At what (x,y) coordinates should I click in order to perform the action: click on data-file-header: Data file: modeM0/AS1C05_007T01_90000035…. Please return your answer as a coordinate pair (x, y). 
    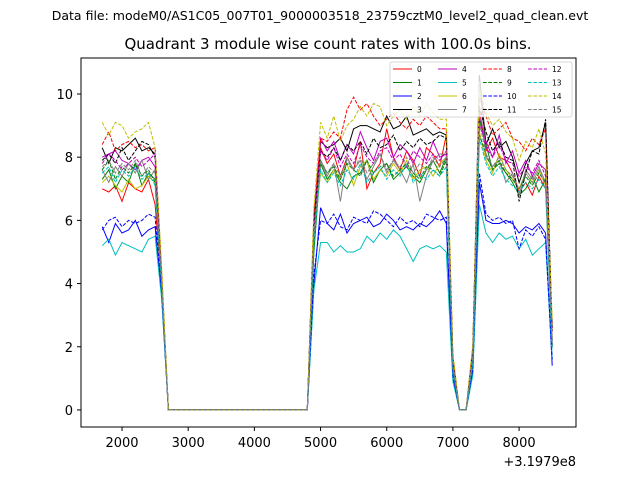
    Looking at the image, I should click on (320, 15).